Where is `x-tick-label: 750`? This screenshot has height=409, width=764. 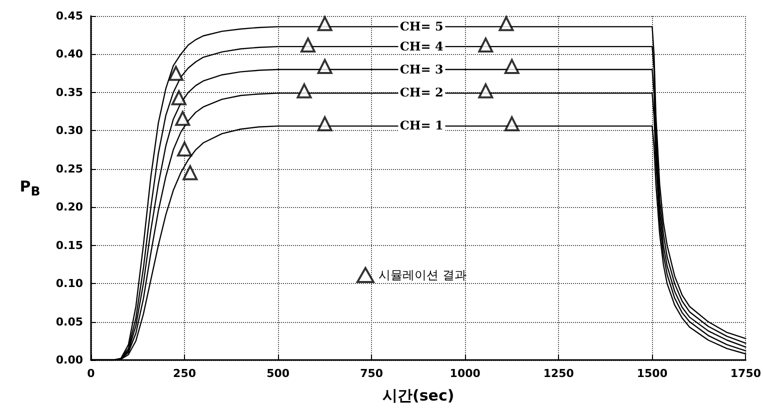
x-tick-label: 750 is located at coordinates (372, 373).